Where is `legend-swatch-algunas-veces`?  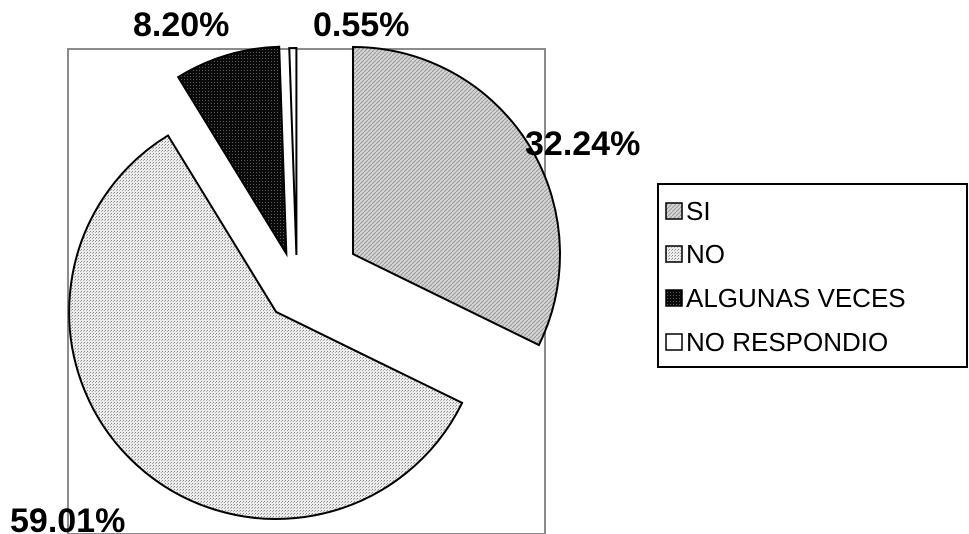
legend-swatch-algunas-veces is located at coordinates (674, 298).